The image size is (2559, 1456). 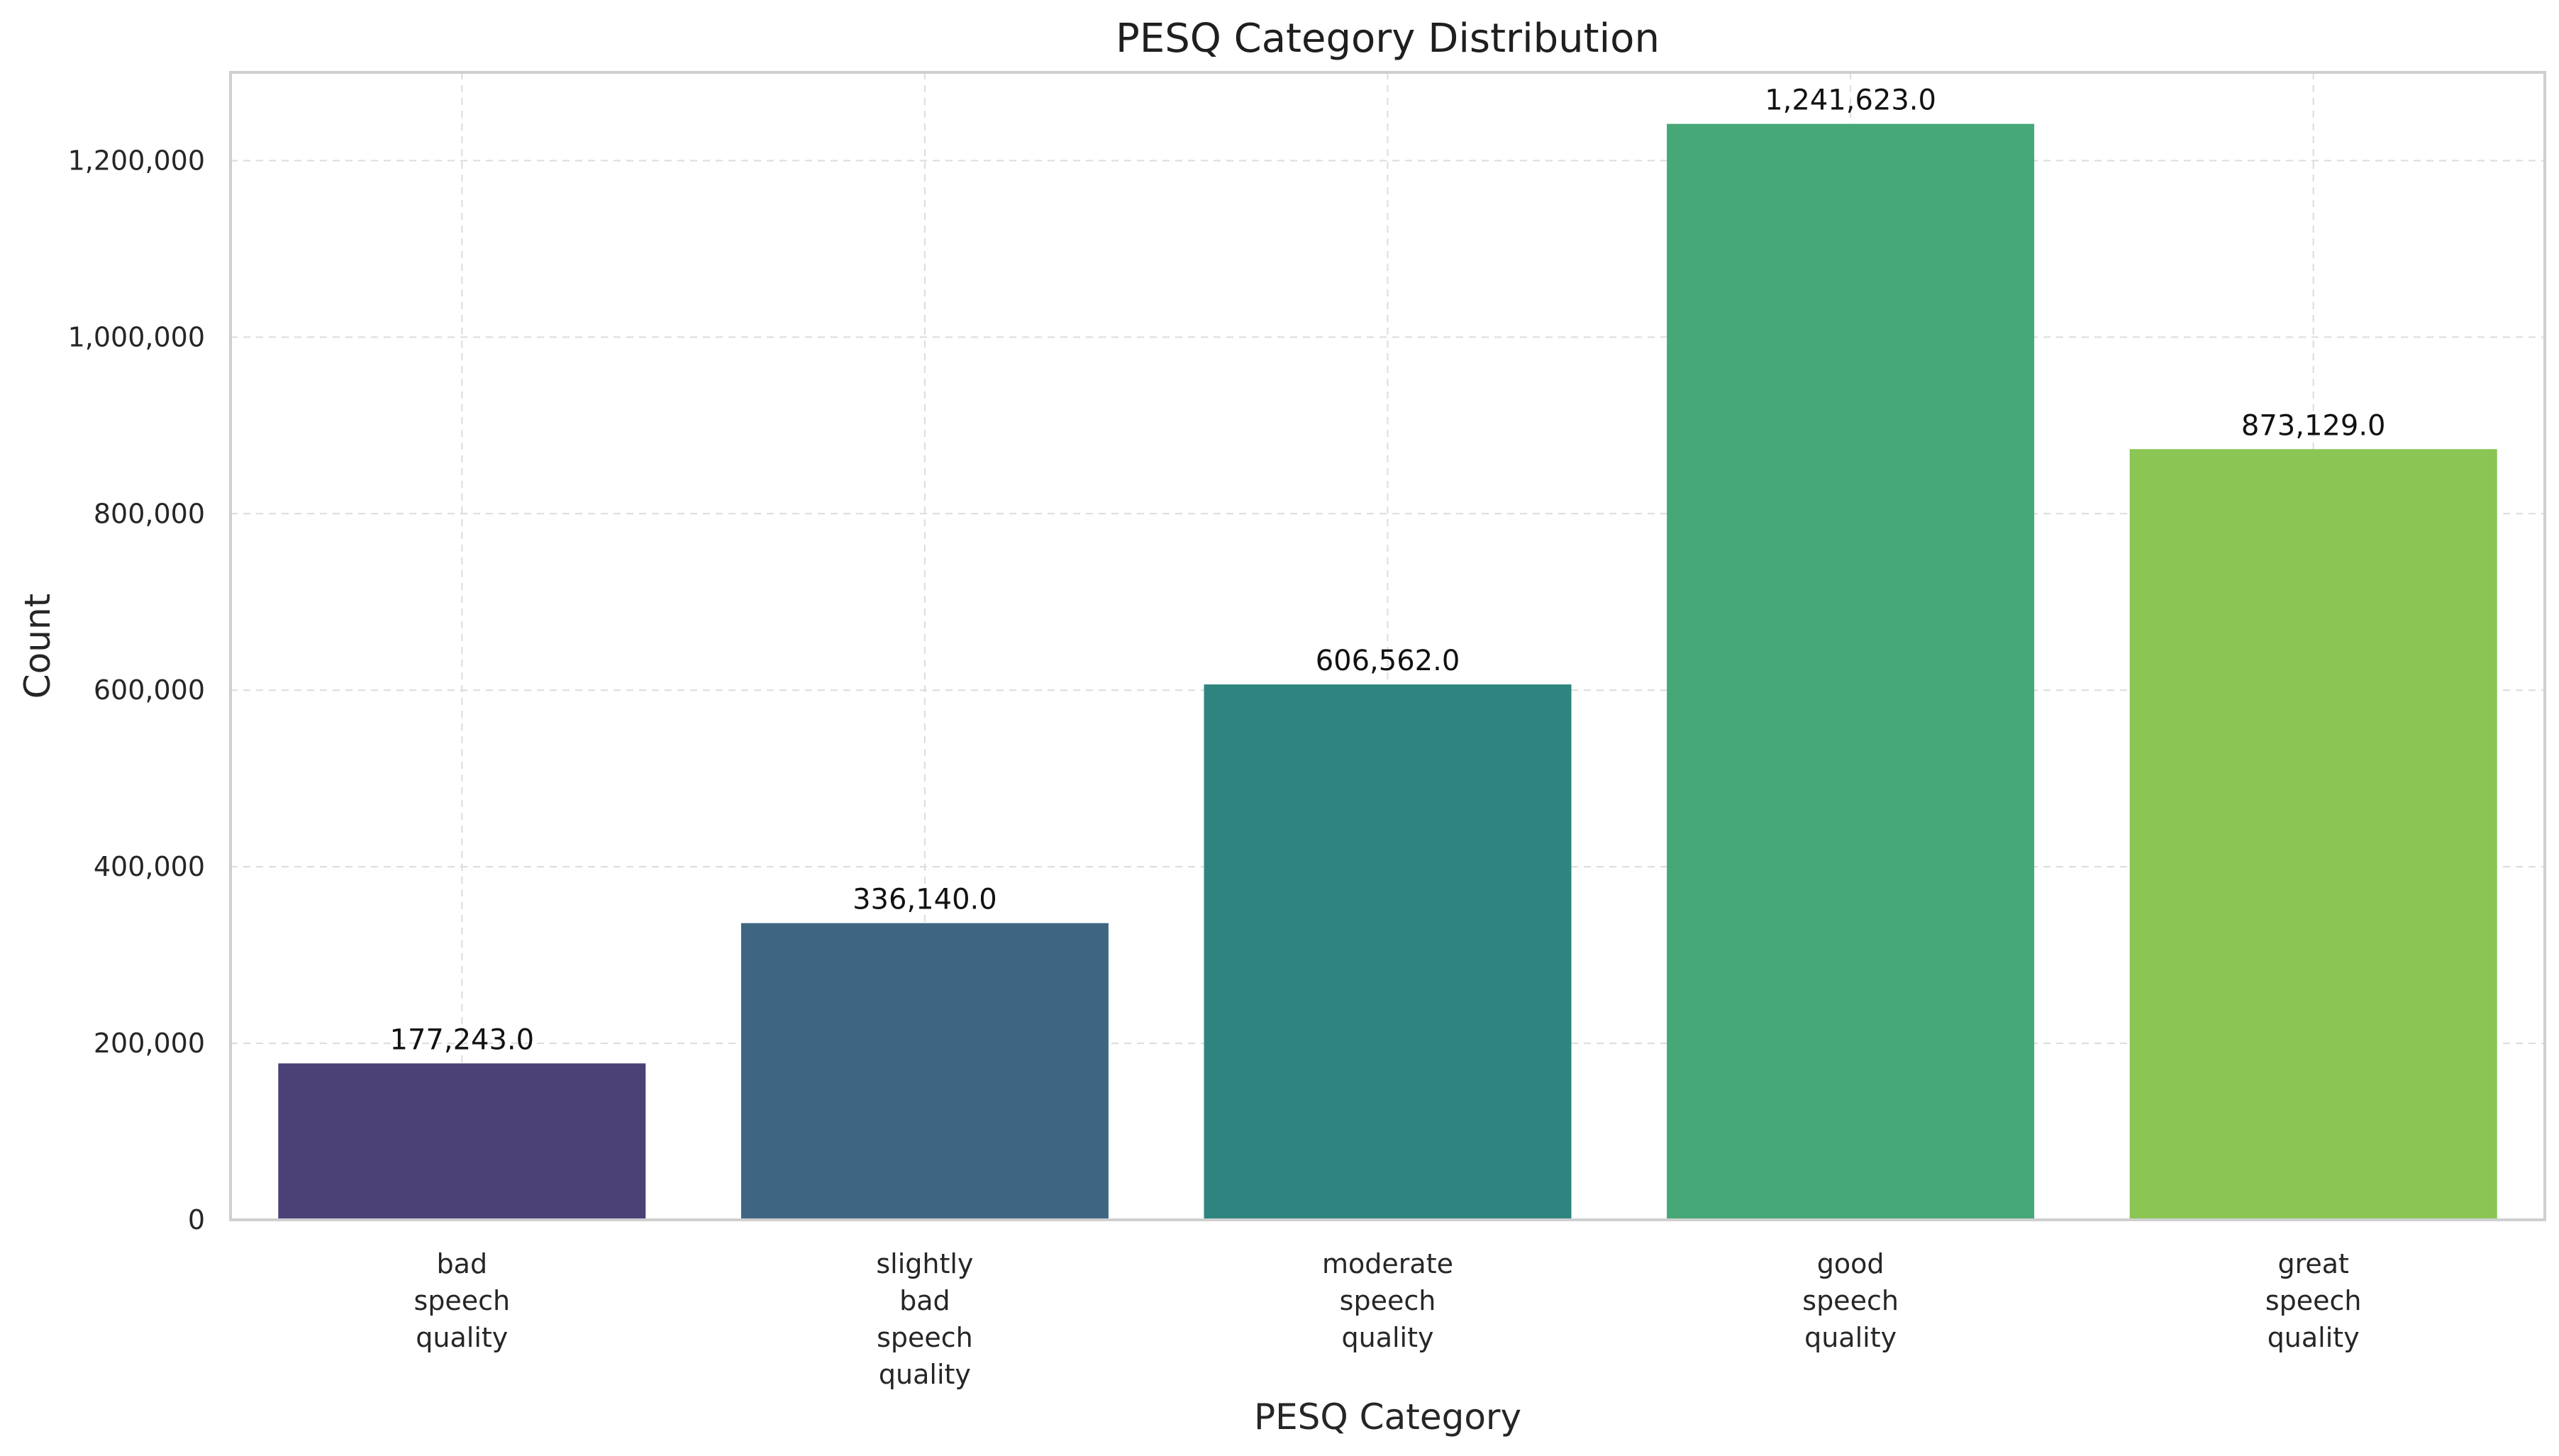 I want to click on x-tick-label: moderate speech quality, so click(x=1387, y=1300).